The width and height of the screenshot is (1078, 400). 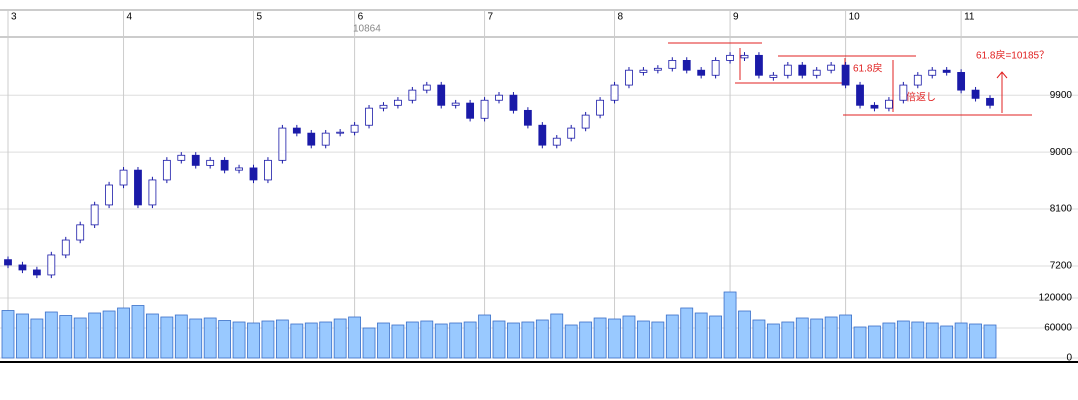 What do you see at coordinates (921, 97) in the screenshot?
I see `annotation: 倍返し` at bounding box center [921, 97].